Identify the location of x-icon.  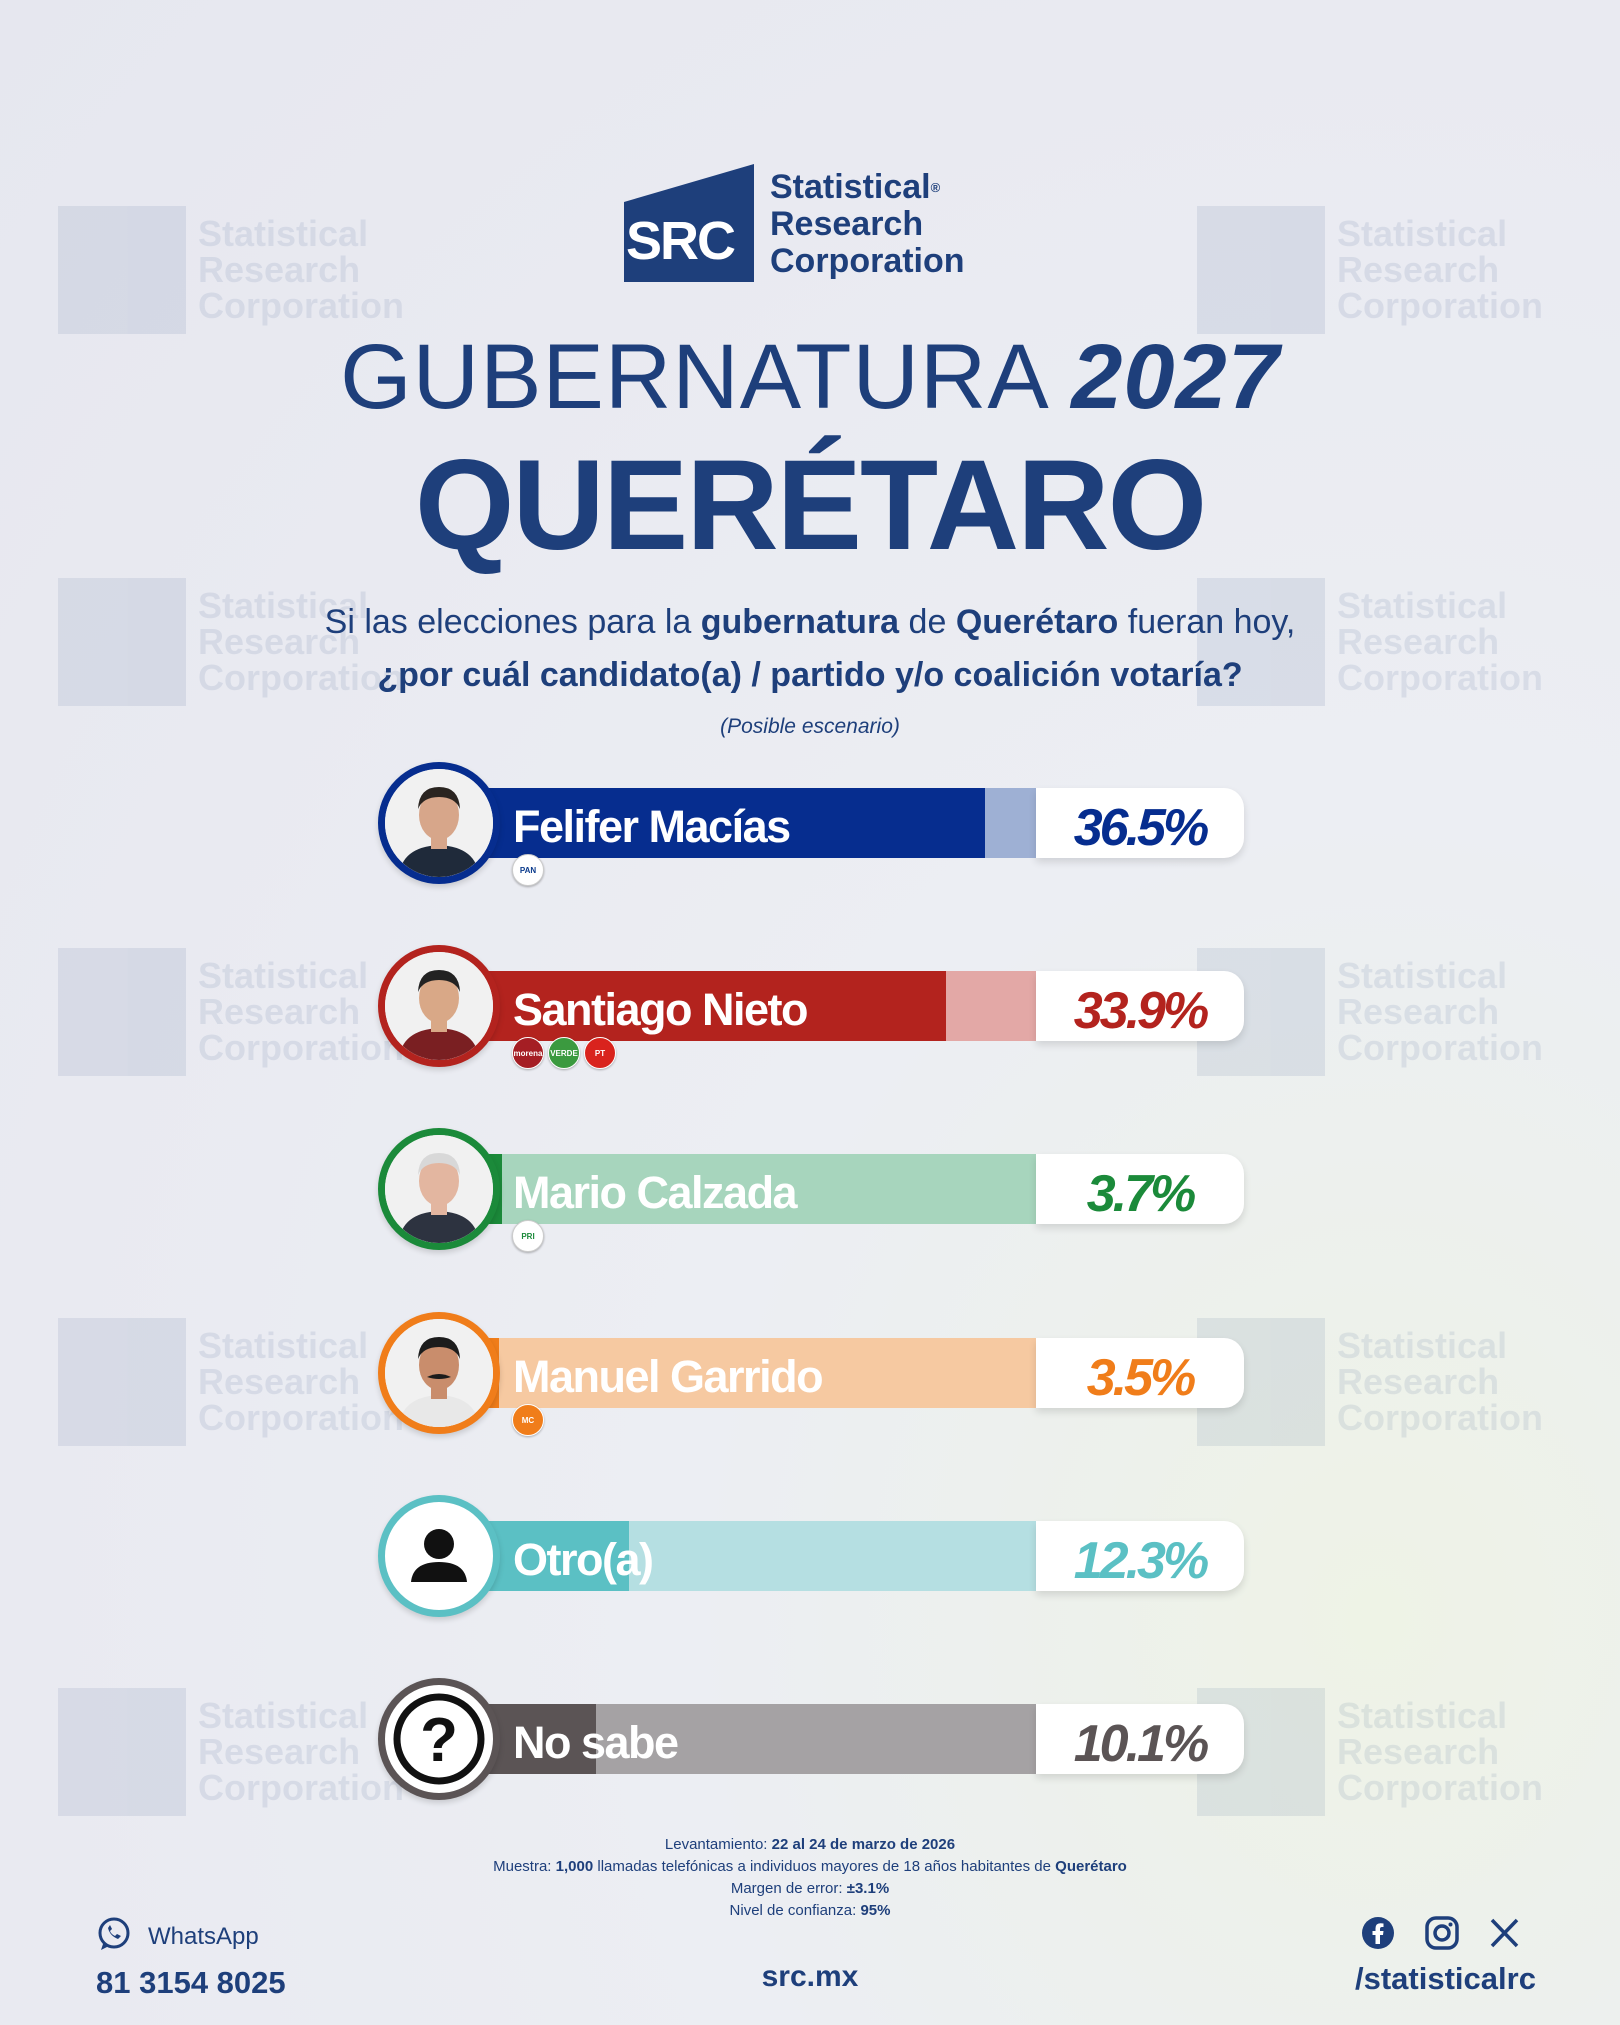
(1505, 1935).